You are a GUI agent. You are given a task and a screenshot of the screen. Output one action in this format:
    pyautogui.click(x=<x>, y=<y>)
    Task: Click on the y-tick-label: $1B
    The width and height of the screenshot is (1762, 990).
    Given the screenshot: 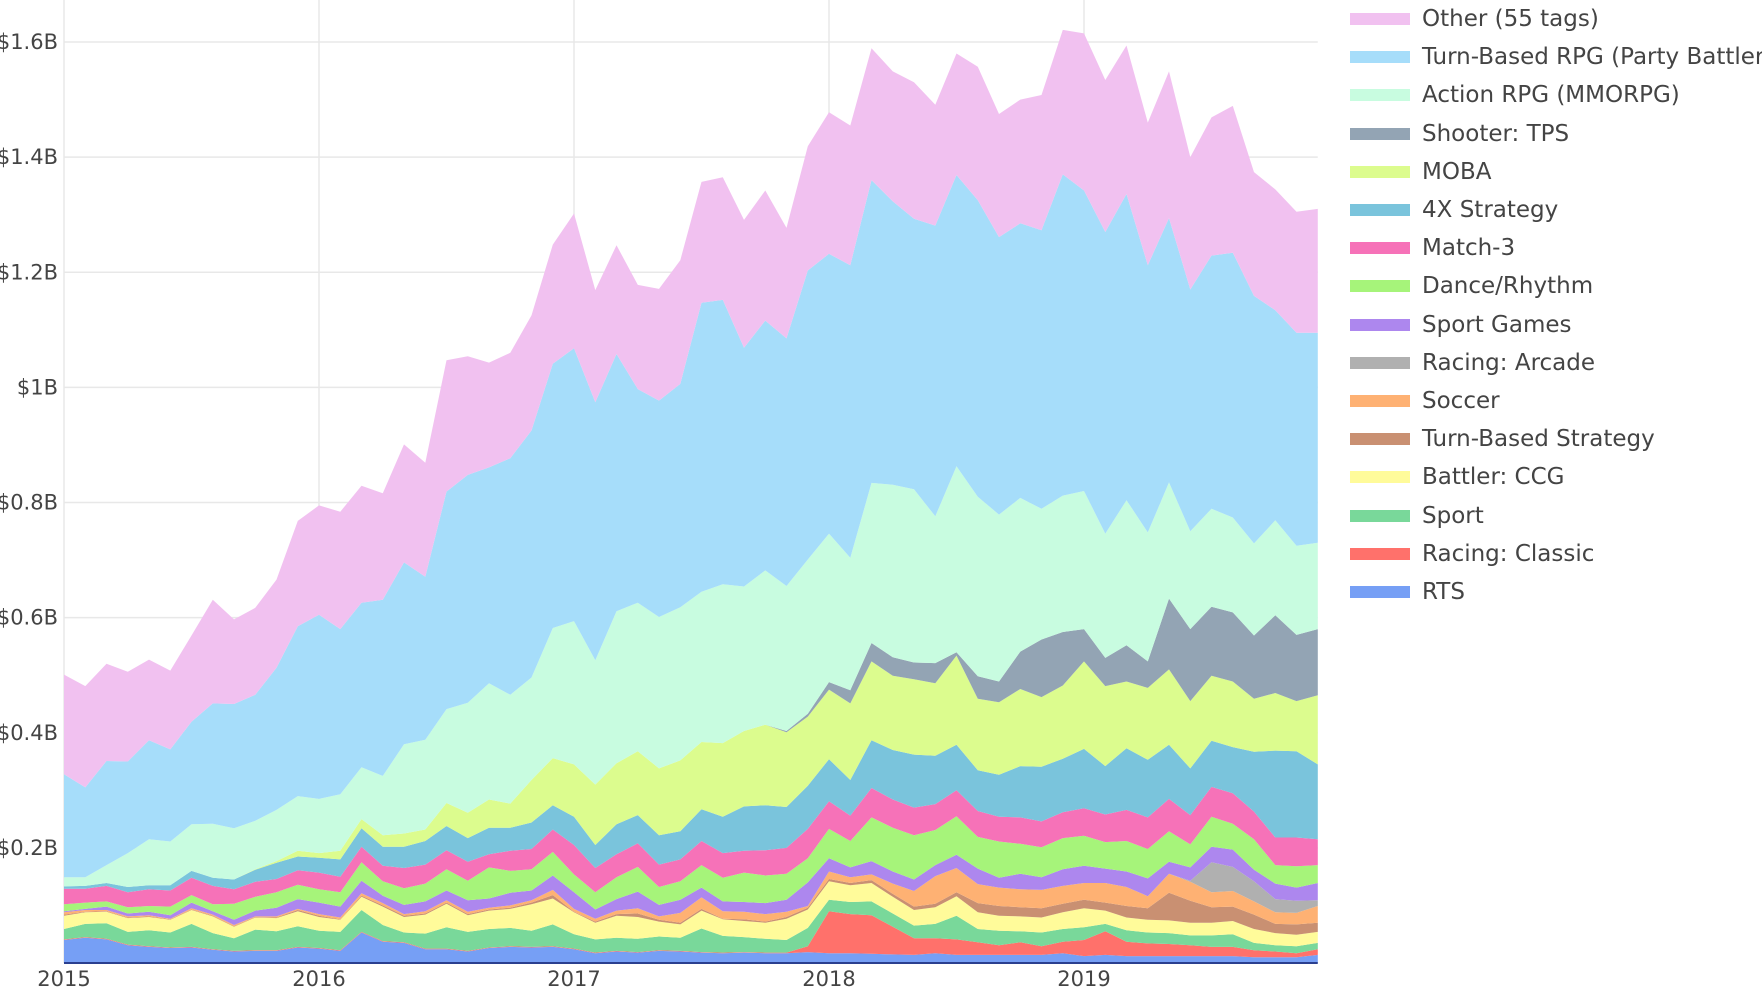 What is the action you would take?
    pyautogui.click(x=37, y=387)
    